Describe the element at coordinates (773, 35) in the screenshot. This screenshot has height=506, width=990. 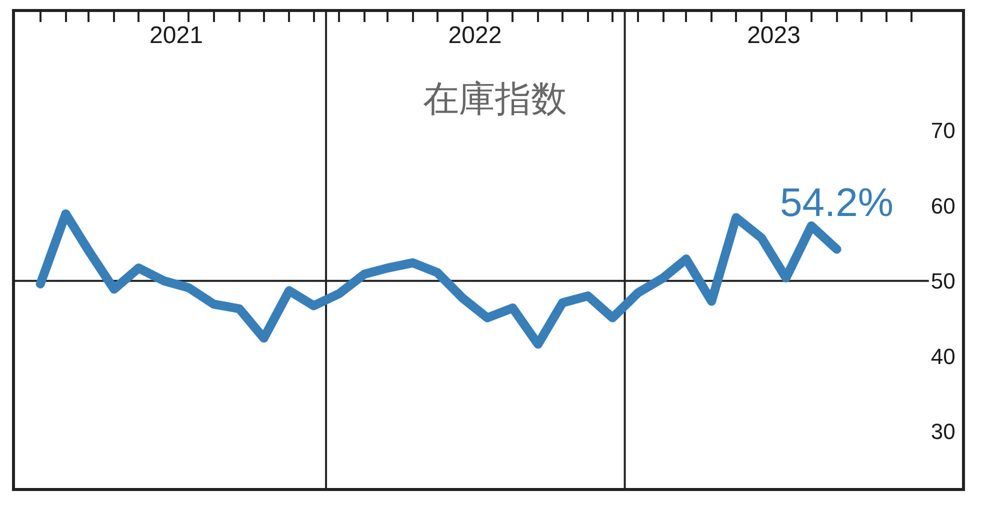
I see `x-tick-label: 2023` at that location.